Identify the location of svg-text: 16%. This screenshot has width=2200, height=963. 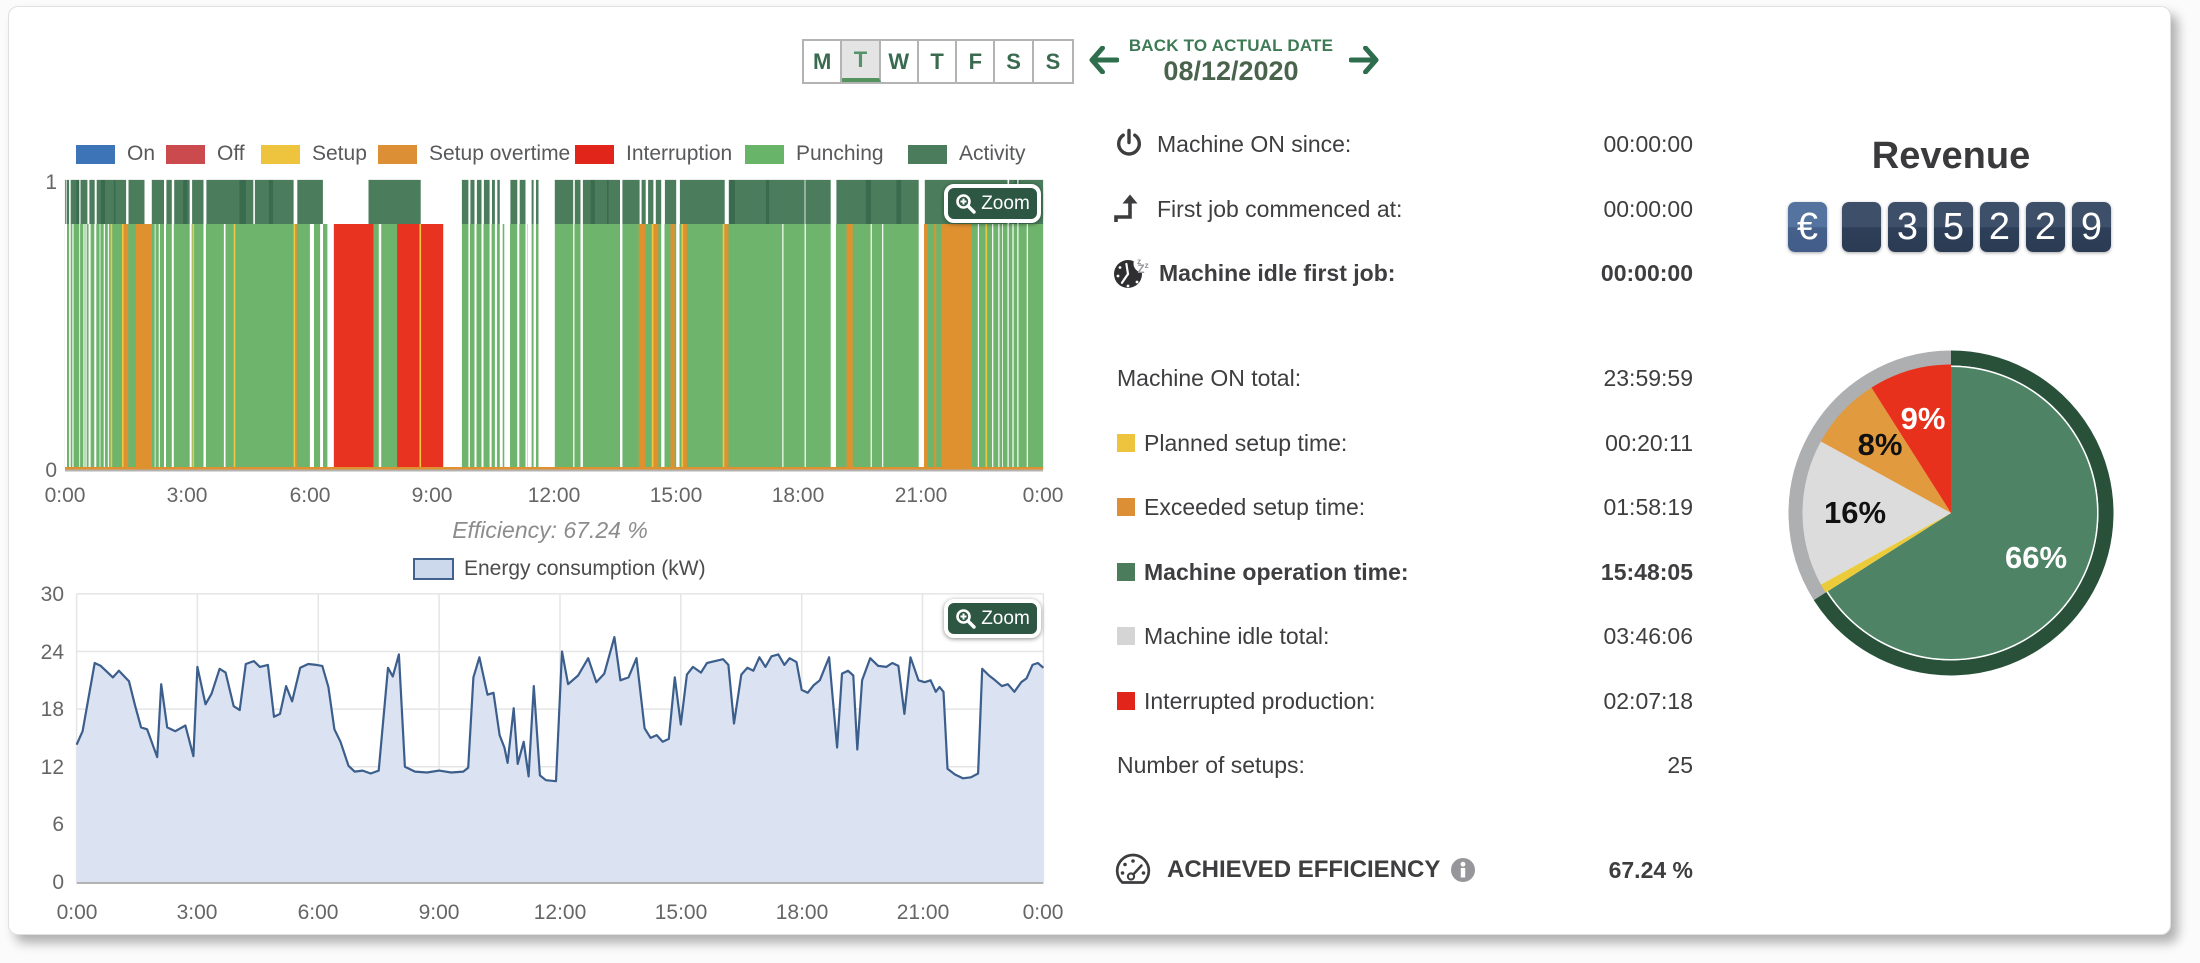
(1855, 512).